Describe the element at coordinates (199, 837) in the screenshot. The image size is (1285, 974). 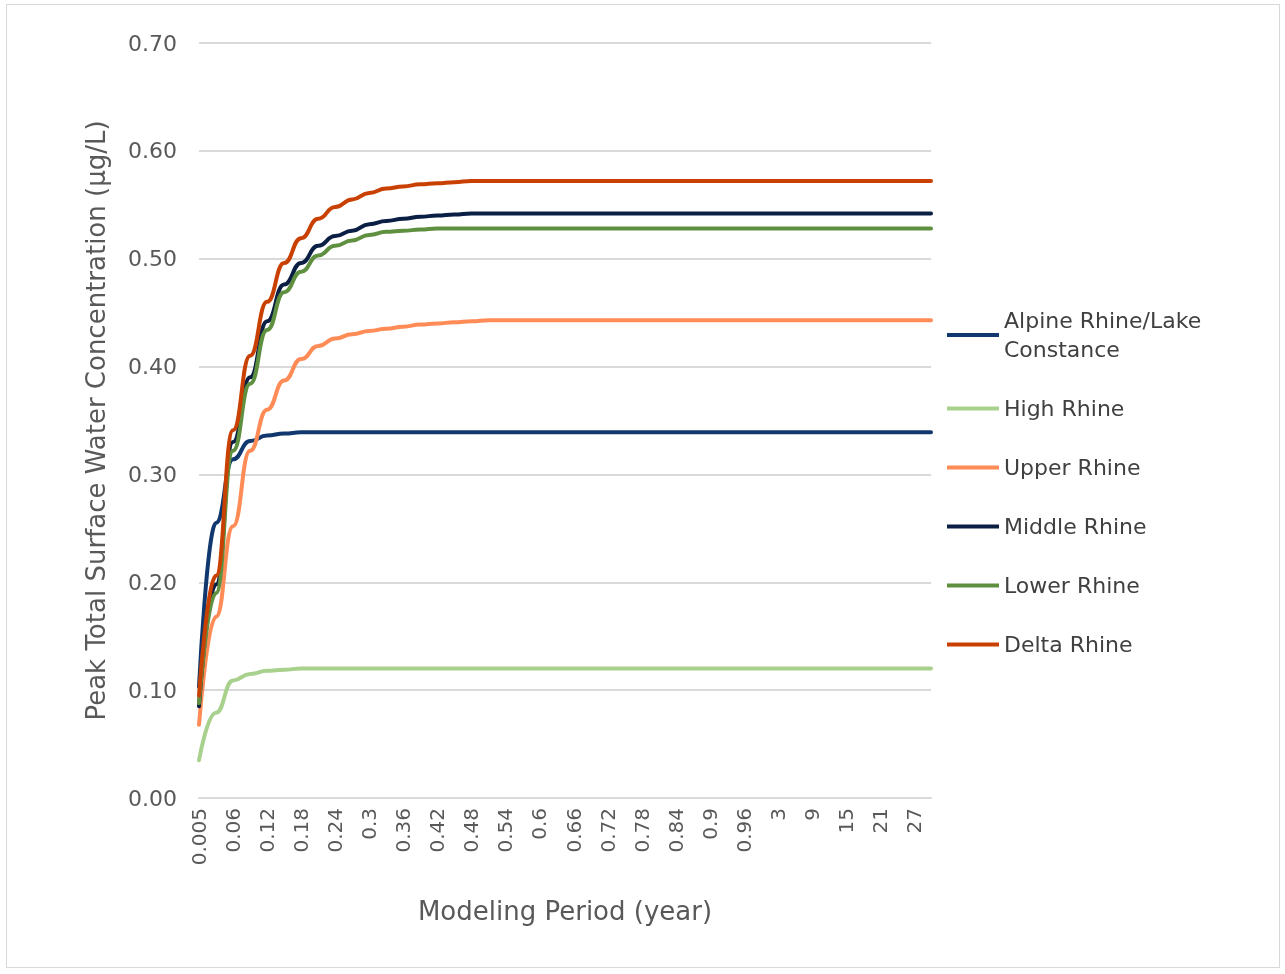
I see `x-tick-label: 0.005` at that location.